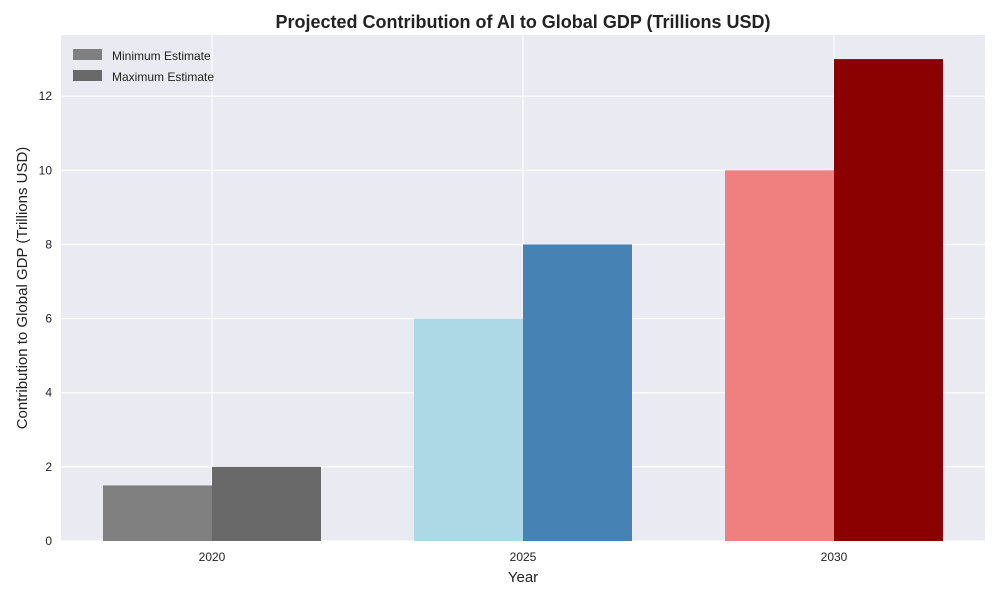 This screenshot has width=1000, height=600. What do you see at coordinates (163, 77) in the screenshot?
I see `legend-label-maximum-estimate: Maximum Estimate` at bounding box center [163, 77].